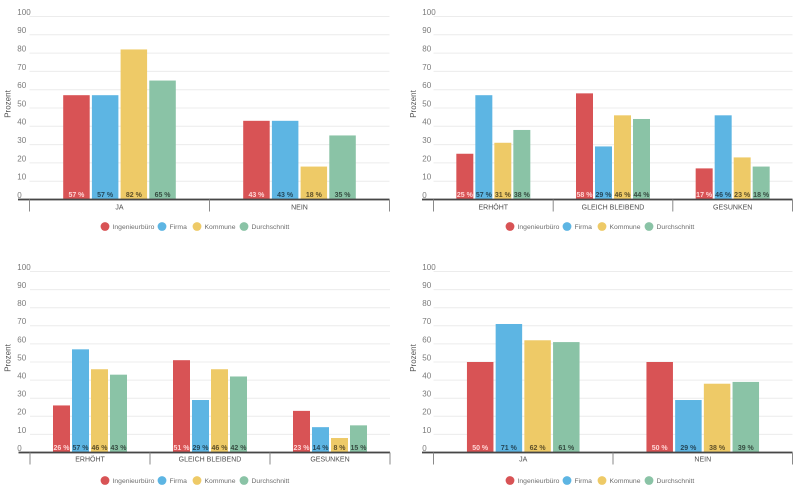 The height and width of the screenshot is (499, 809). I want to click on svg-text: 39 %, so click(746, 448).